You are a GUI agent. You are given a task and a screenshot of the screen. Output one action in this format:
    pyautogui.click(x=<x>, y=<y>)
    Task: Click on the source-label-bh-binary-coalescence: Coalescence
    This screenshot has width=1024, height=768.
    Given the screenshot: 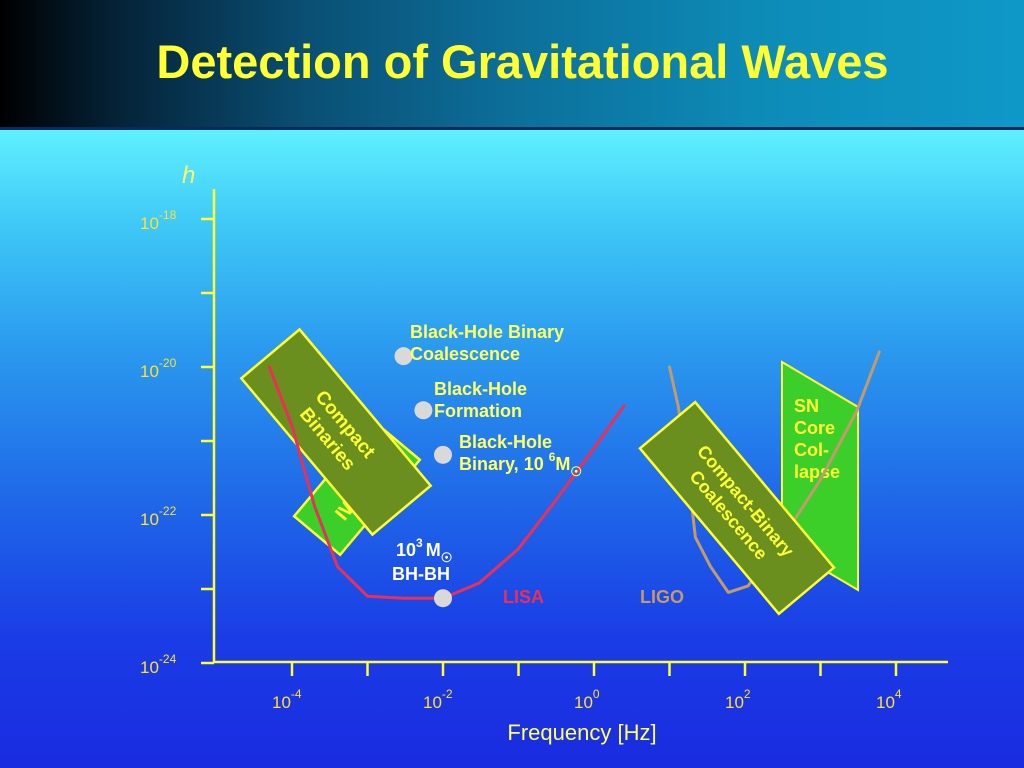 What is the action you would take?
    pyautogui.click(x=465, y=354)
    